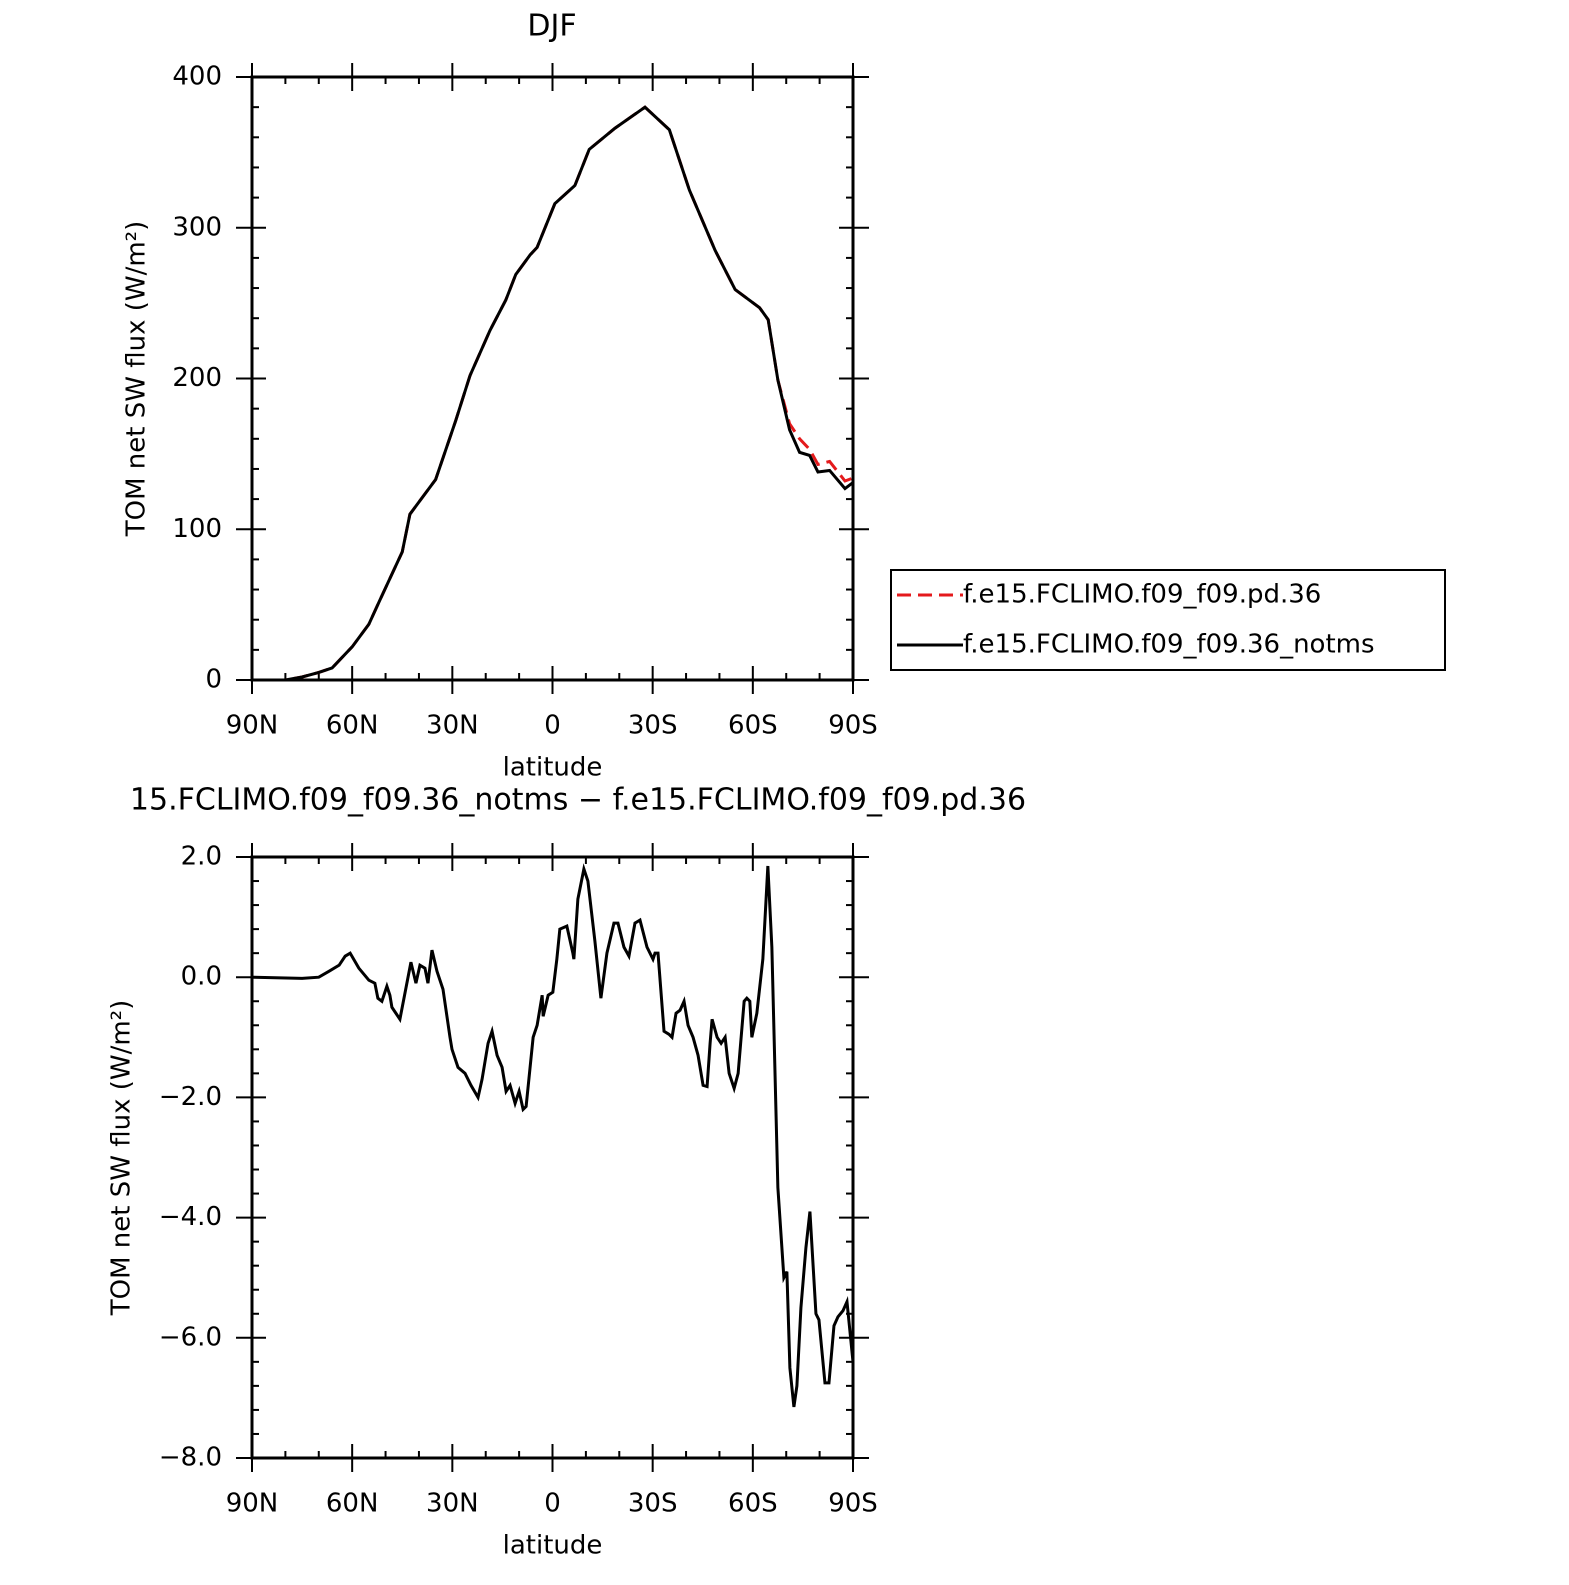  What do you see at coordinates (551, 26) in the screenshot?
I see `chart-title: DJF` at bounding box center [551, 26].